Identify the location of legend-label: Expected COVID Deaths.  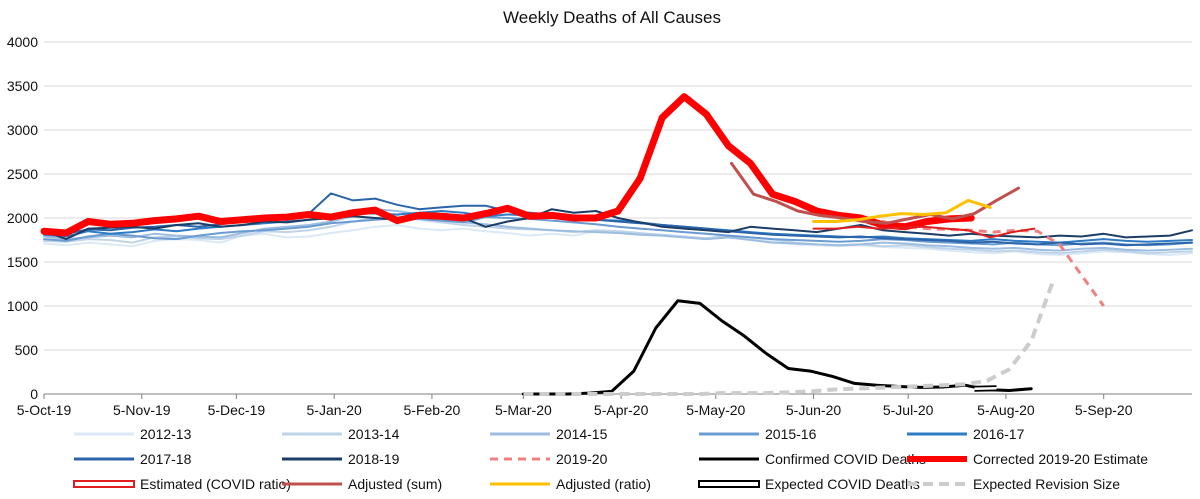
(842, 484).